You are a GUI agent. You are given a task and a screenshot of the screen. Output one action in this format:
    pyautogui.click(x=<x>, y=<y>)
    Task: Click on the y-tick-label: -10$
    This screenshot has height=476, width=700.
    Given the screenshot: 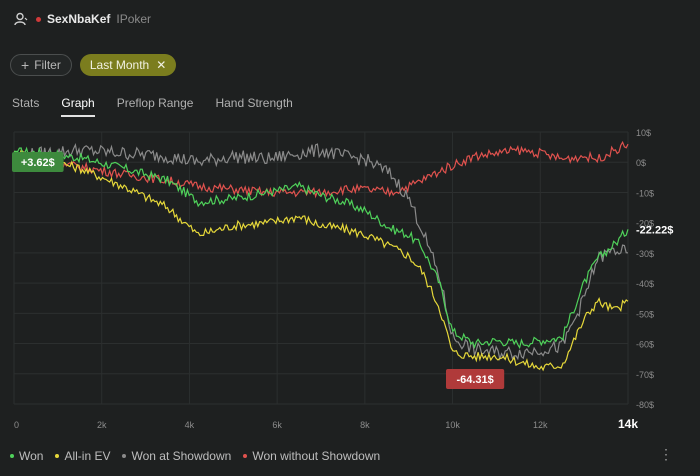 What is the action you would take?
    pyautogui.click(x=645, y=193)
    